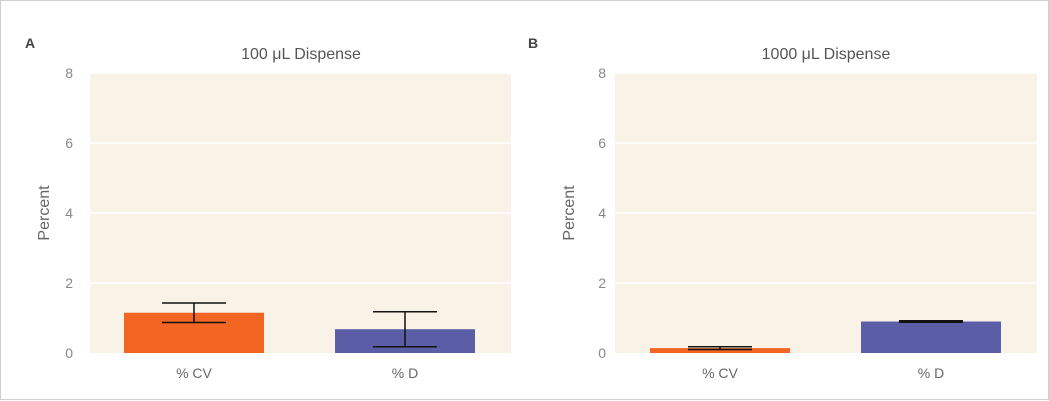 The height and width of the screenshot is (401, 1049). I want to click on x-category-label-b-d: % D, so click(931, 373).